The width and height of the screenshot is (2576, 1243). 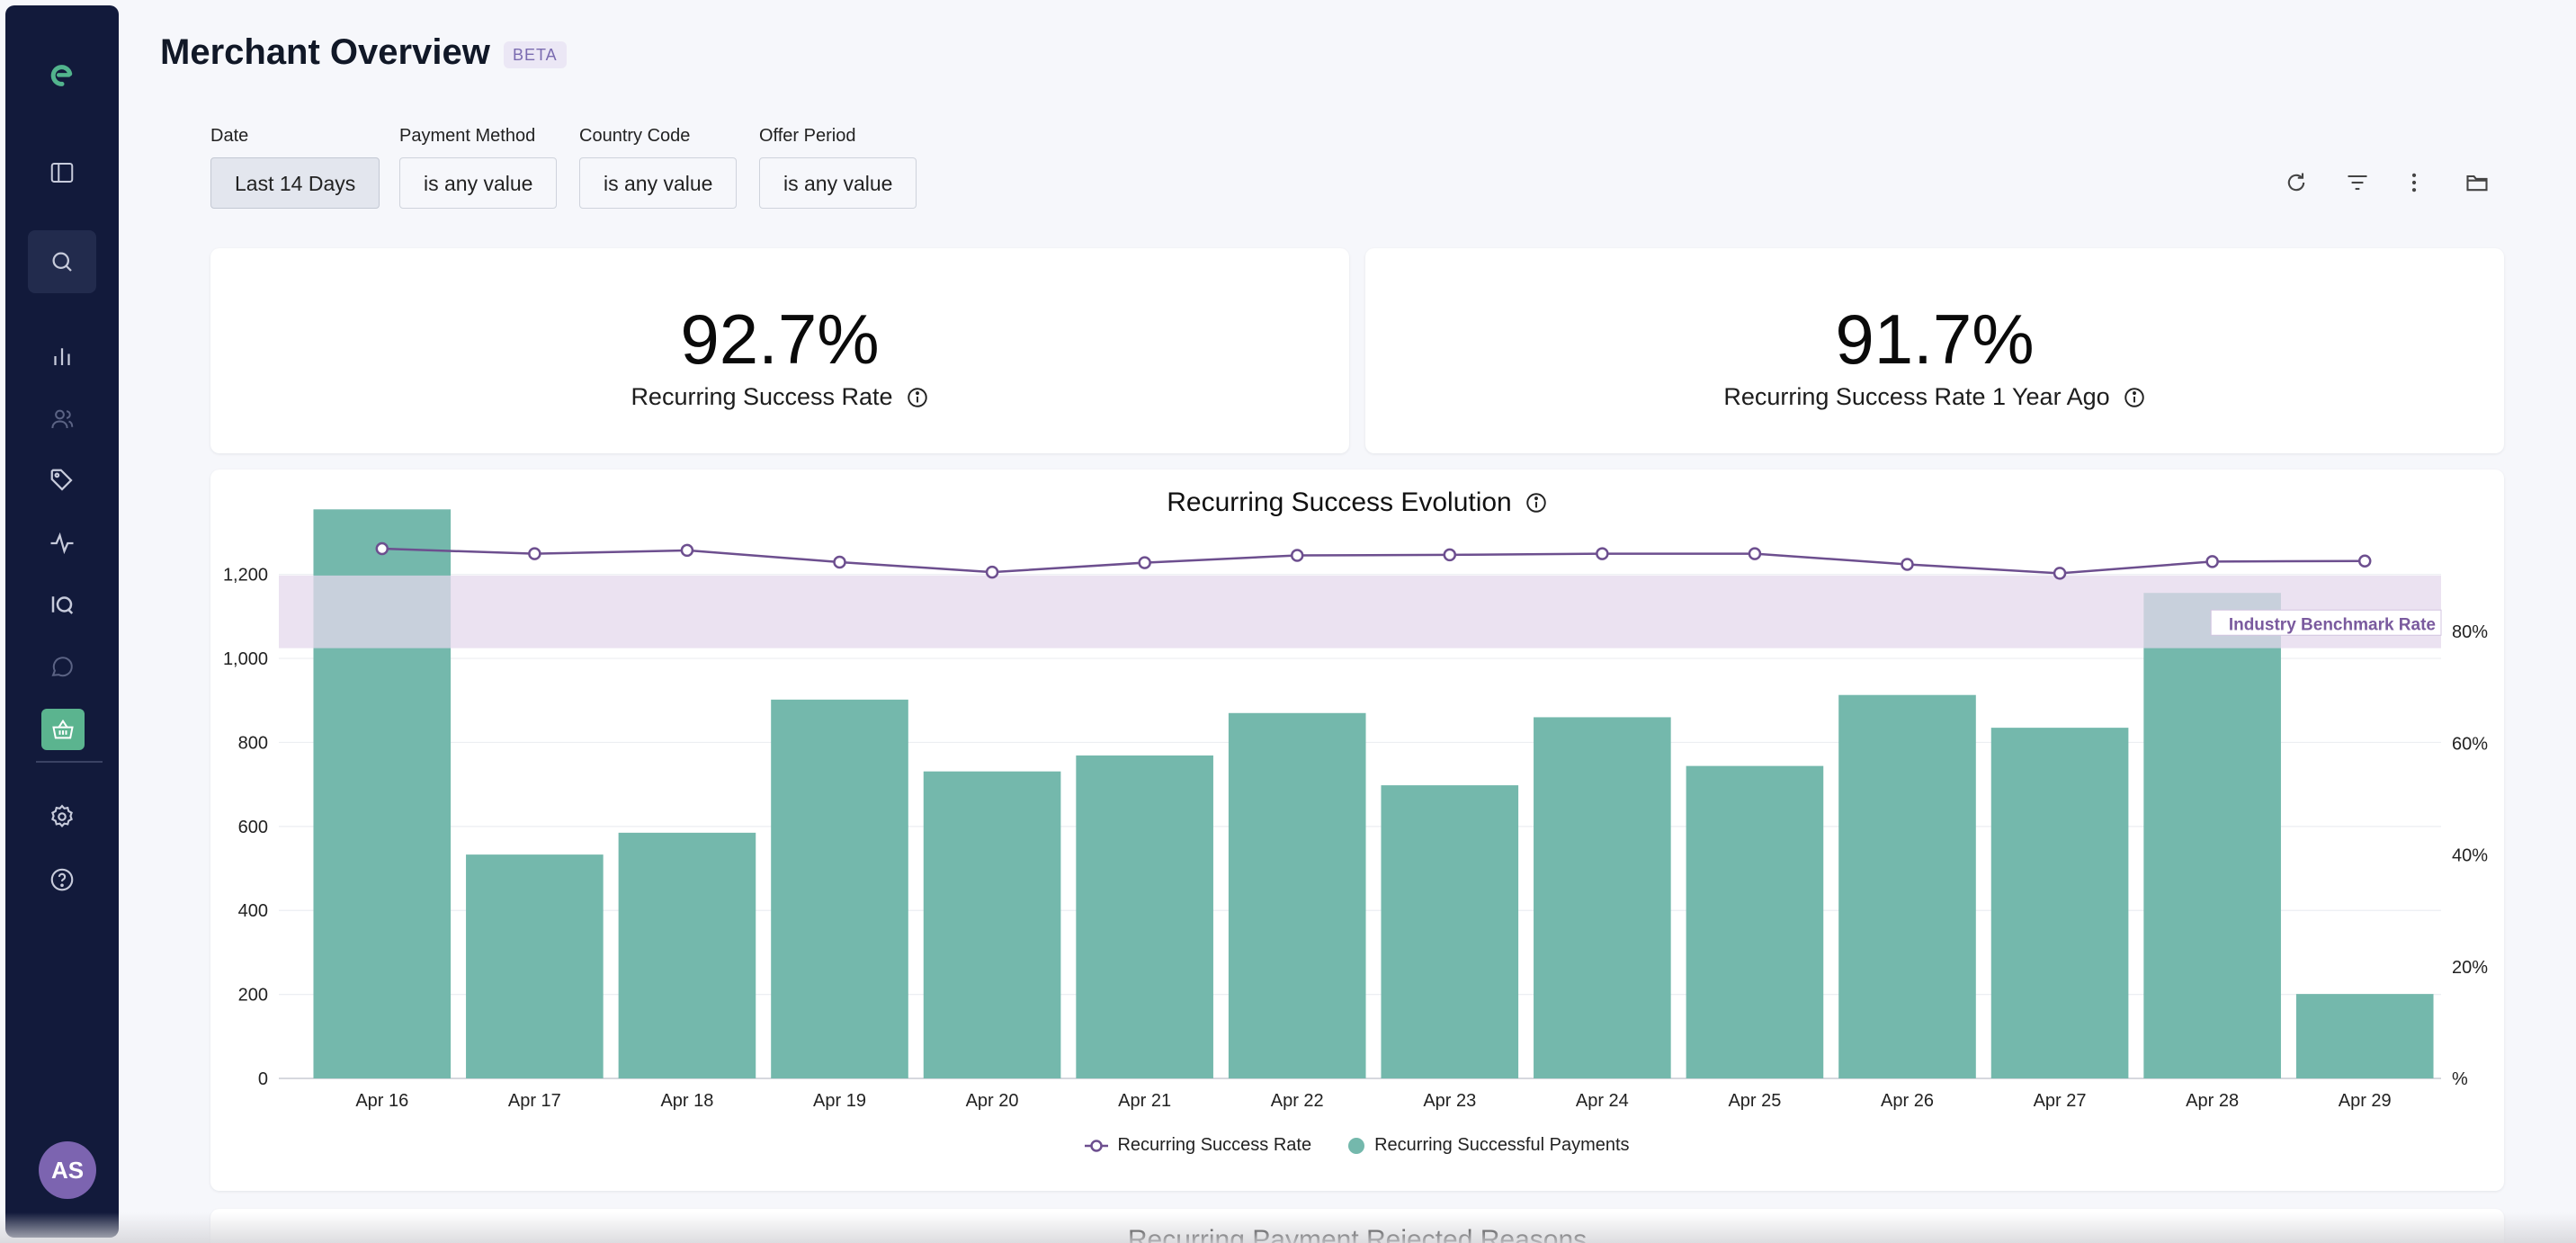 I want to click on offer-period-filter-button: is any value, so click(x=838, y=183).